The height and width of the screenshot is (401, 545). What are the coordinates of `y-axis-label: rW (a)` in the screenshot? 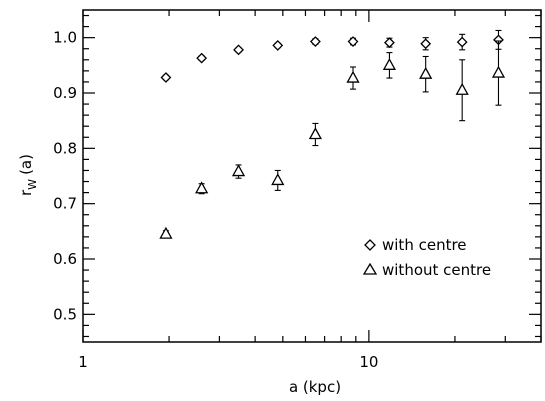 It's located at (28, 175).